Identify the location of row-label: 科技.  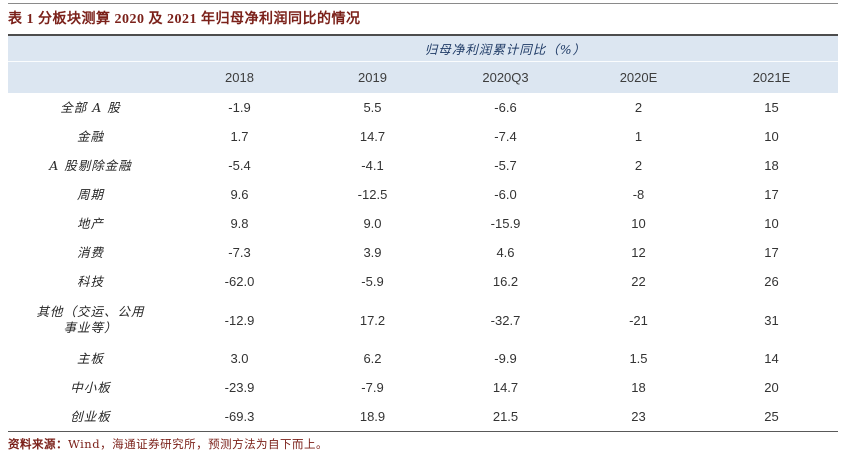
(90, 281).